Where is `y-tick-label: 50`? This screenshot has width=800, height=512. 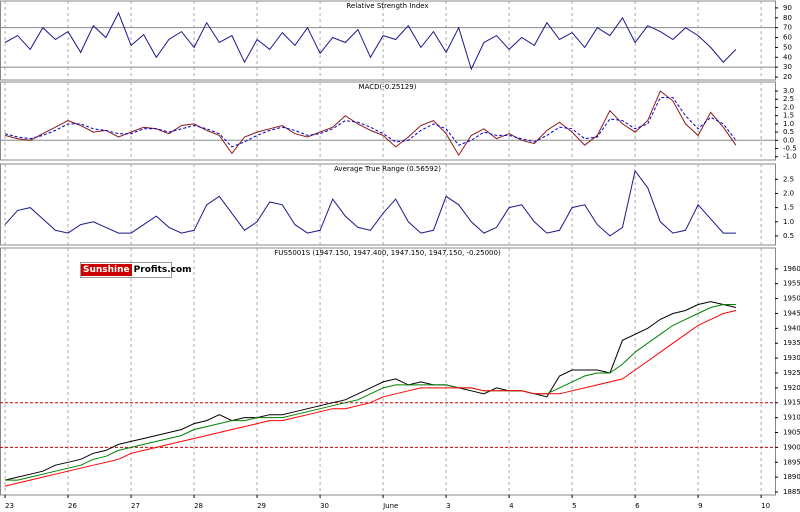
y-tick-label: 50 is located at coordinates (787, 47).